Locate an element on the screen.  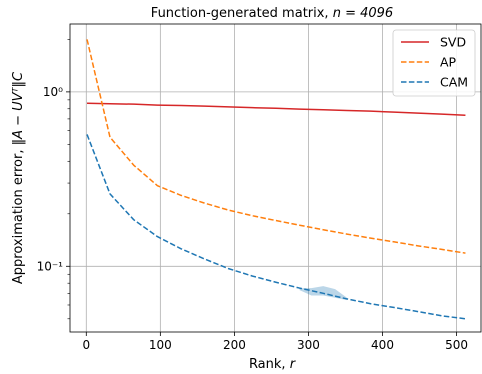
series-svd-line is located at coordinates (276, 109).